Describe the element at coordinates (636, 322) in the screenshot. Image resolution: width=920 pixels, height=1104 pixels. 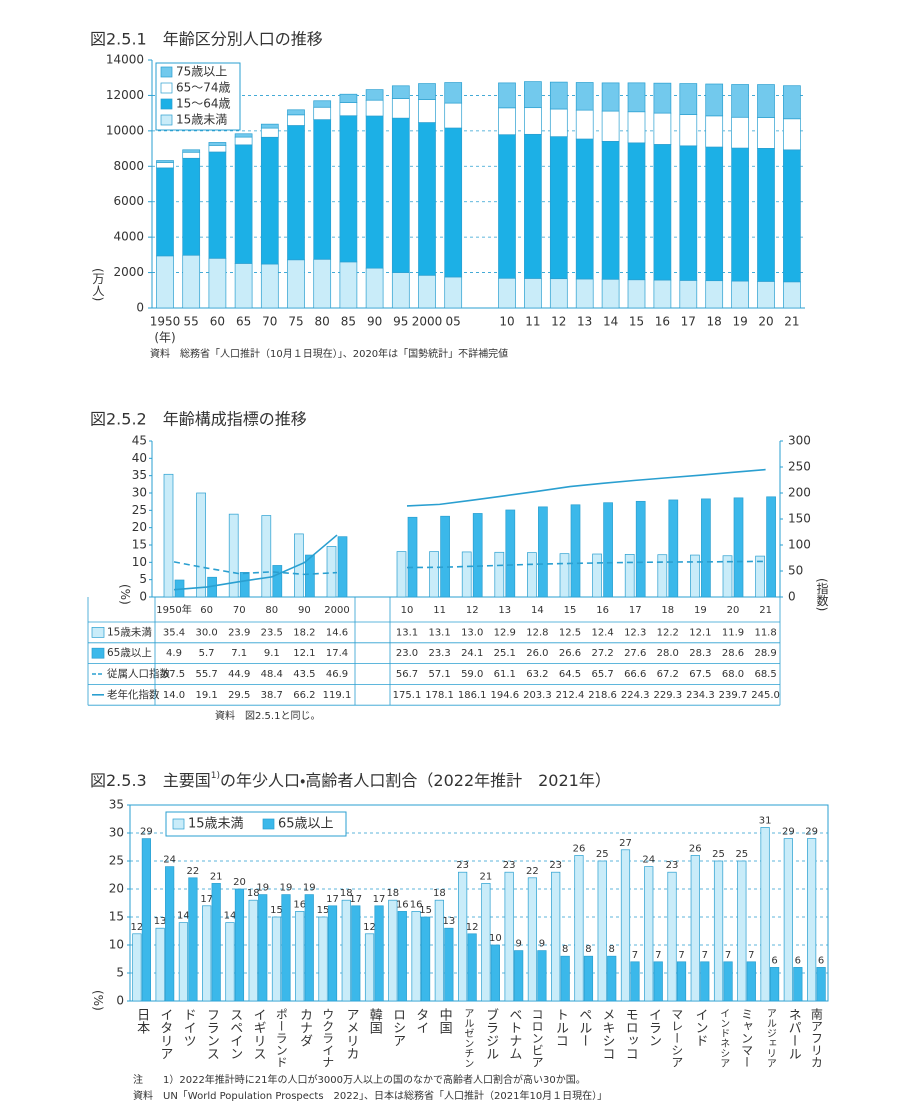
I see `x-tick-label: 15` at that location.